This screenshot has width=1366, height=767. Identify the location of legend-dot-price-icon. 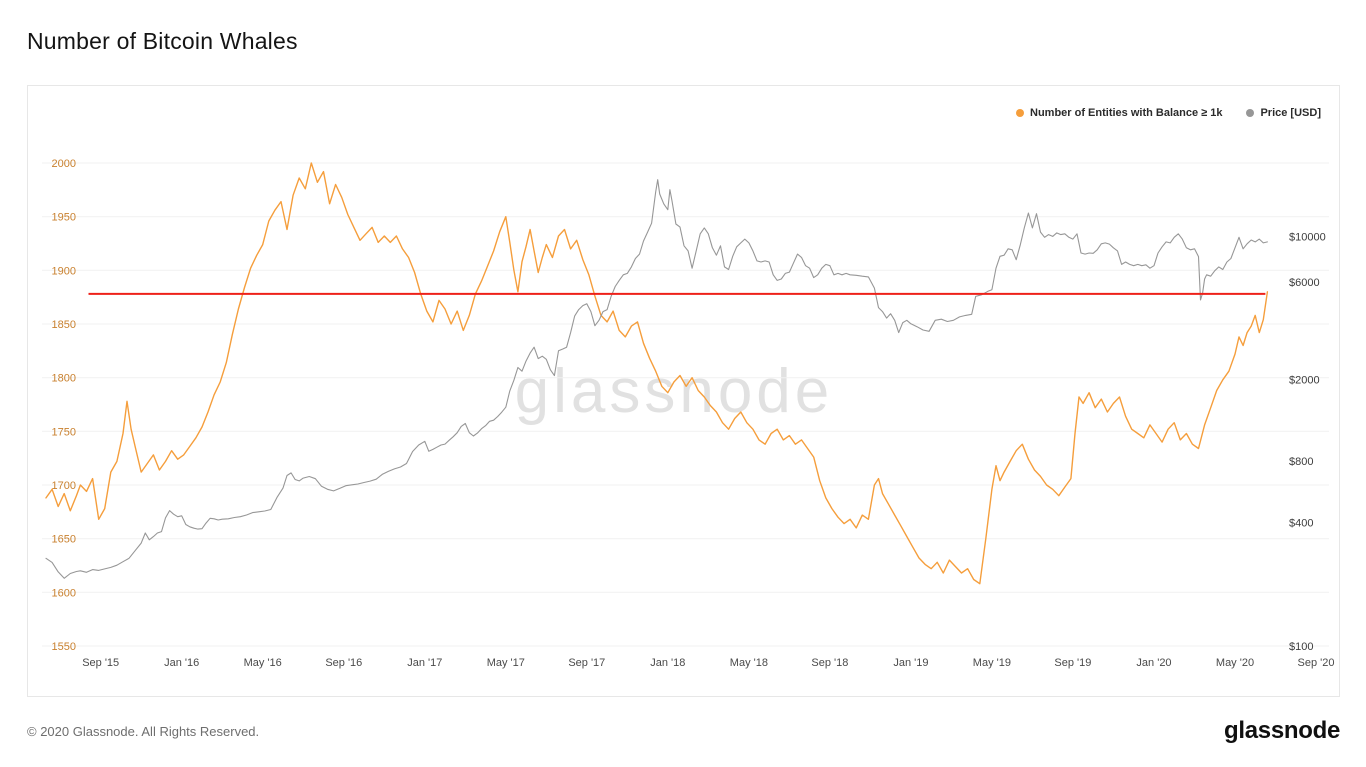
(1250, 113).